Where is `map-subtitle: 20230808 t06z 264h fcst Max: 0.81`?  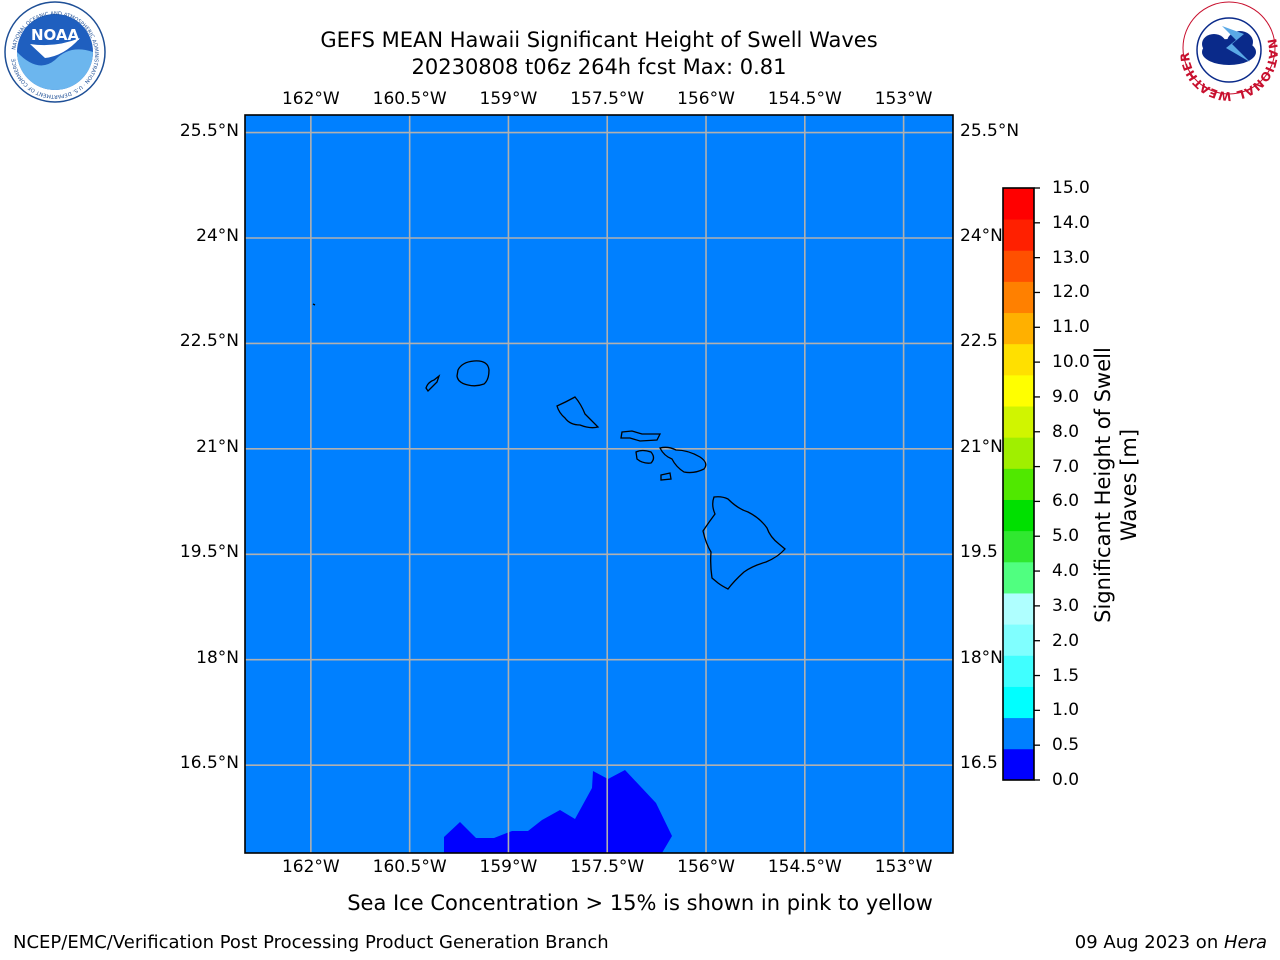 map-subtitle: 20230808 t06z 264h fcst Max: 0.81 is located at coordinates (599, 67).